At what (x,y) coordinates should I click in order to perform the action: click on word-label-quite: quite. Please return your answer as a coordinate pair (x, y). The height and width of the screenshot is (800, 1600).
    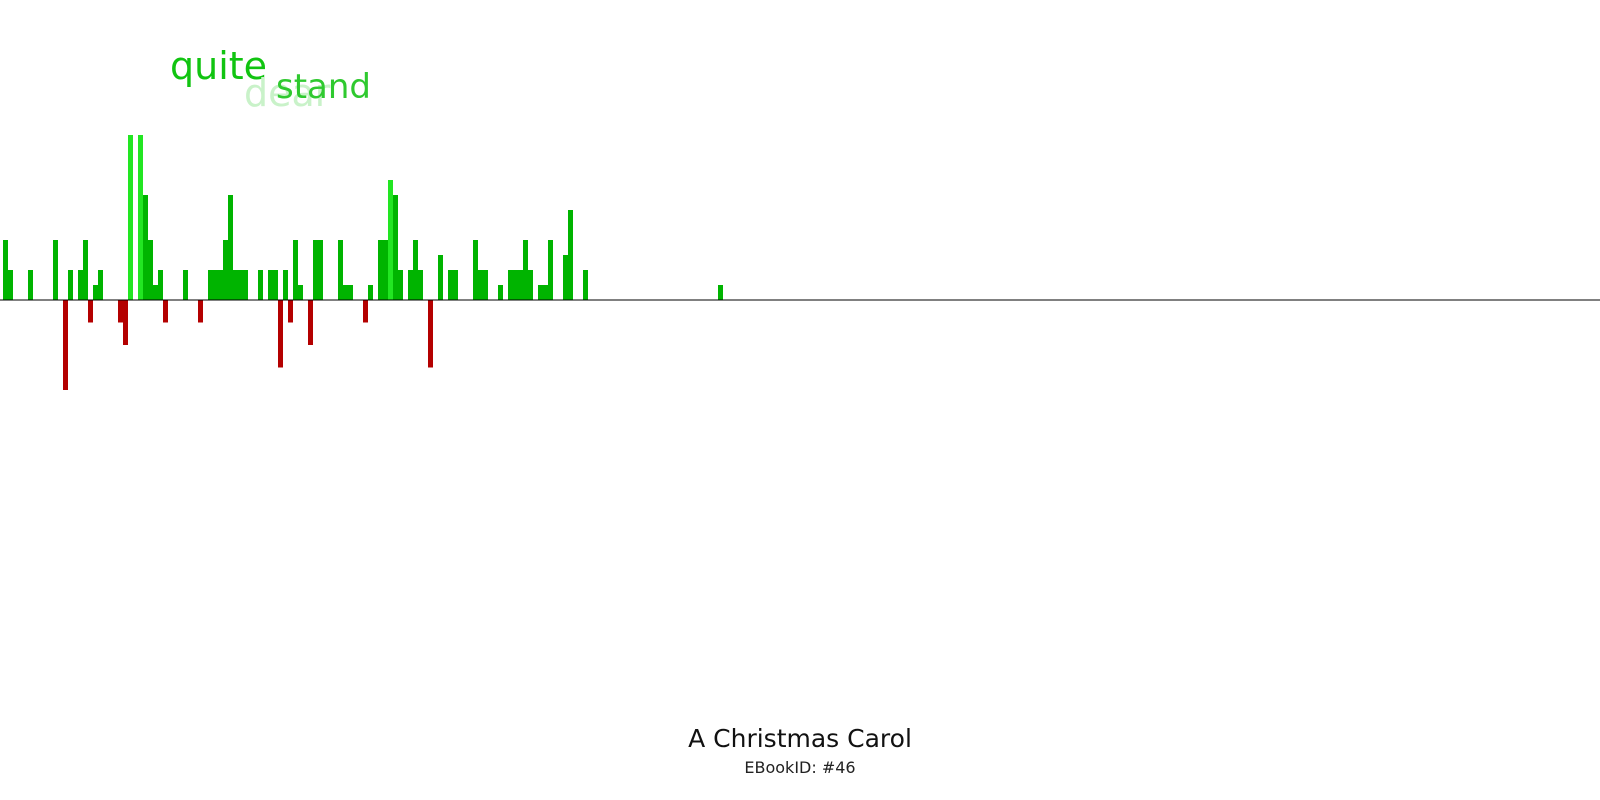
    Looking at the image, I should click on (218, 66).